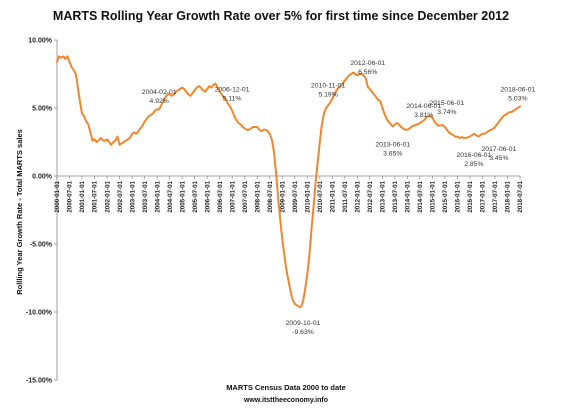 The image size is (562, 408). What do you see at coordinates (495, 196) in the screenshot?
I see `x-tick-label: 2017-07-01` at bounding box center [495, 196].